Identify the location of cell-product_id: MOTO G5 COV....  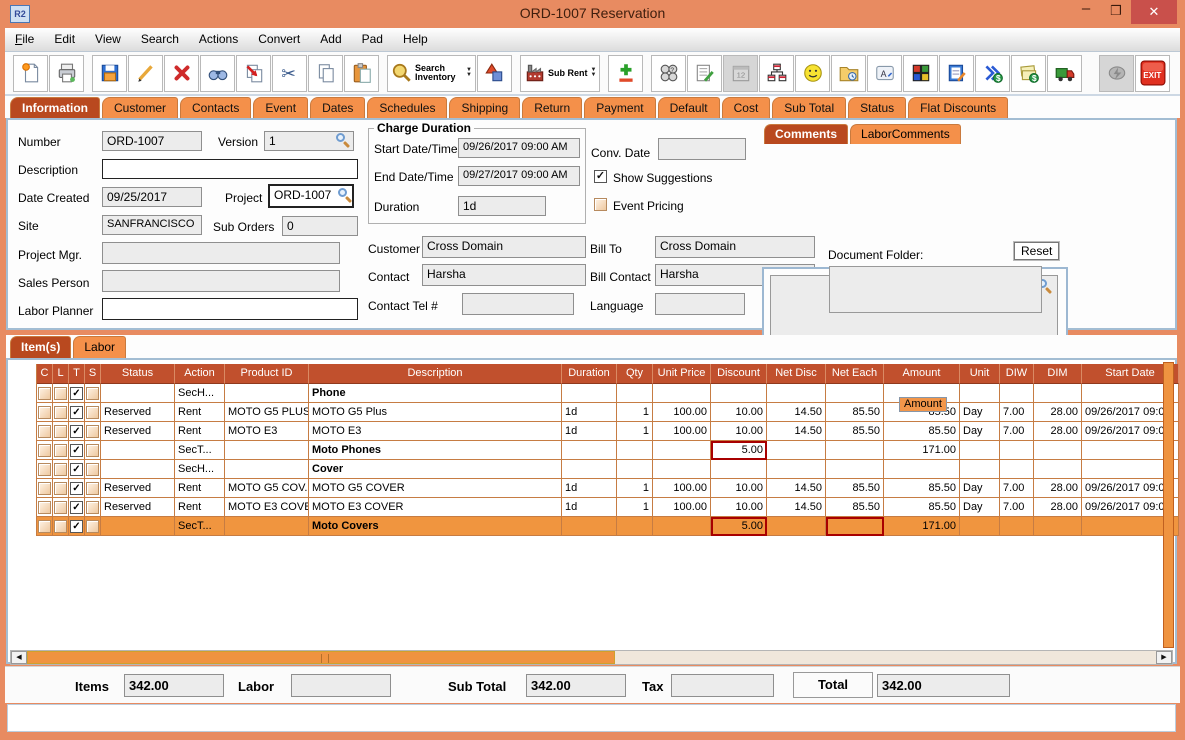
(267, 488).